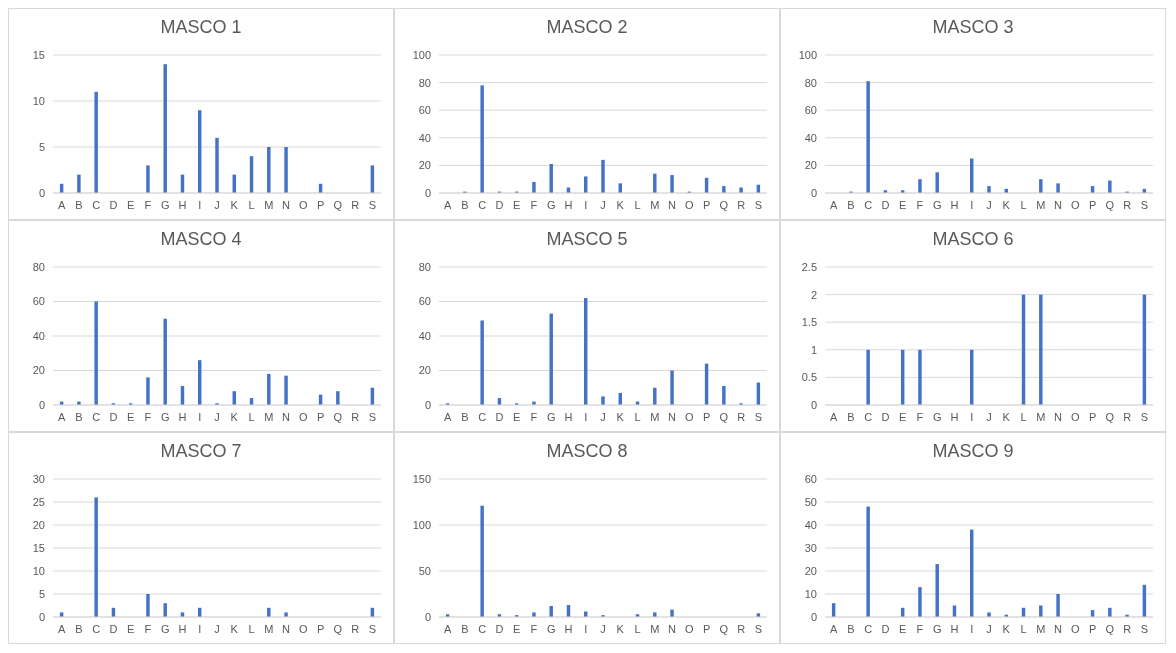  I want to click on chart-title: MASCO 7, so click(201, 451).